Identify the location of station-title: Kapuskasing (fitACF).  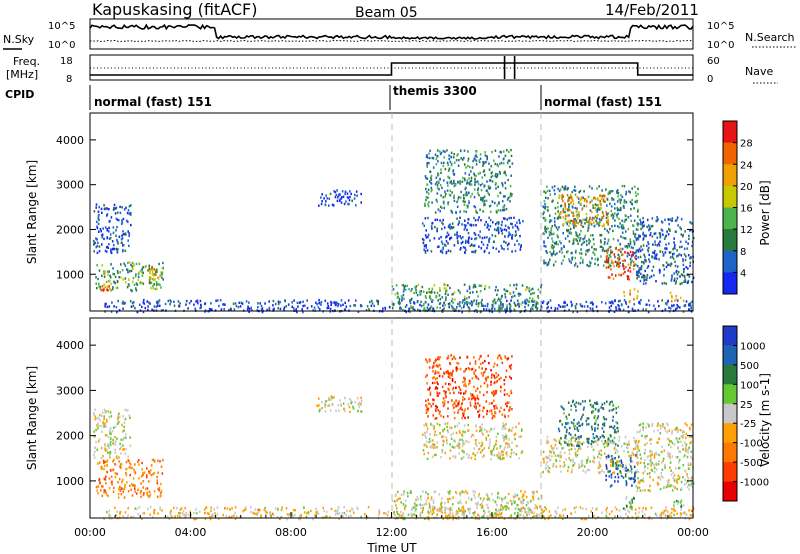
(174, 9).